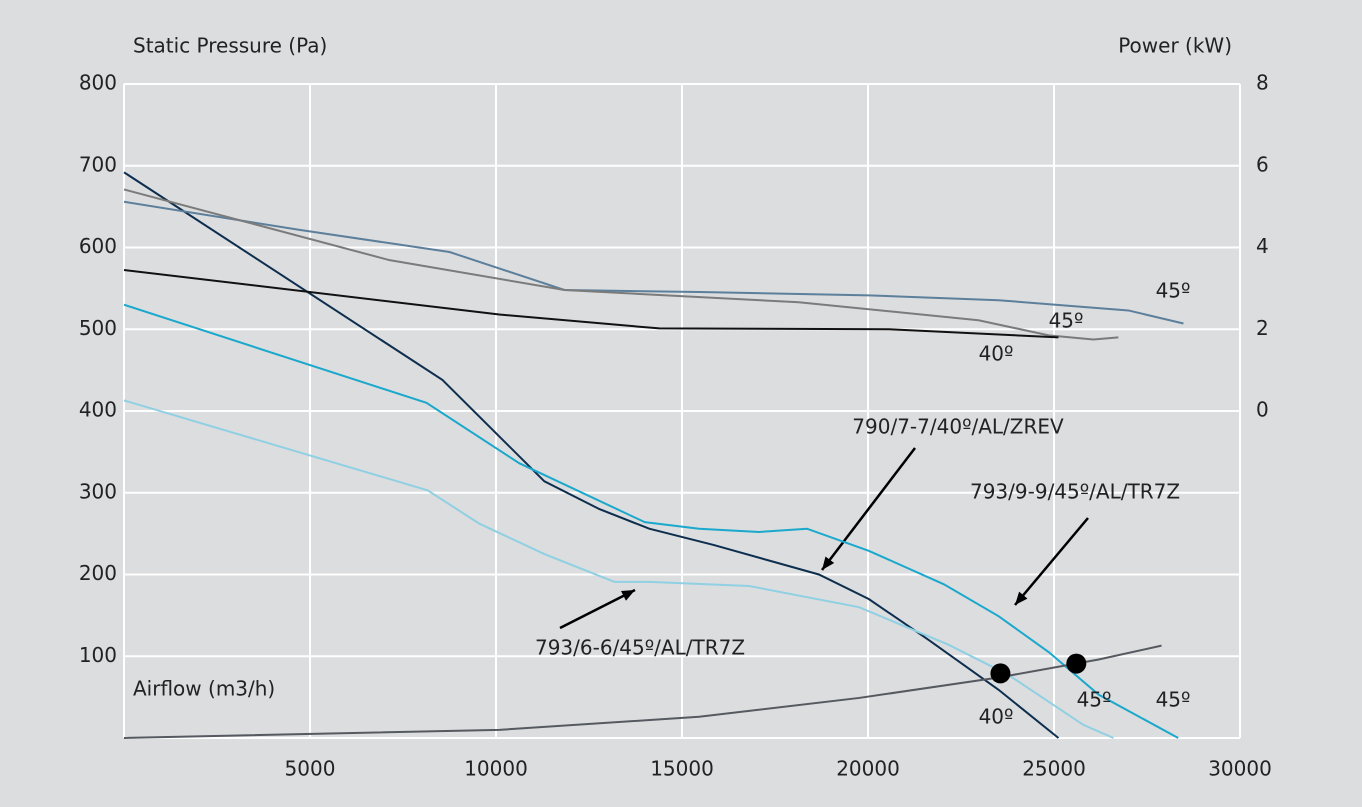 The width and height of the screenshot is (1362, 807). I want to click on x-tick-label: 15000, so click(682, 769).